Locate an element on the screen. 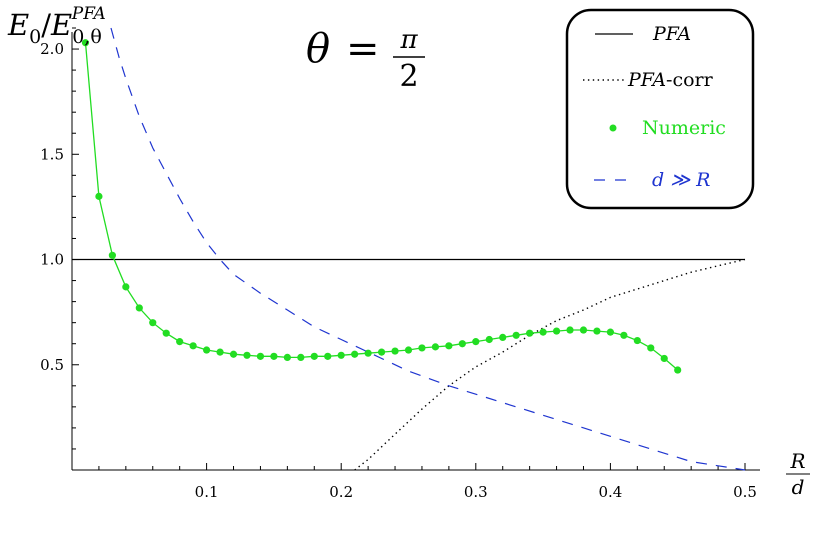 This screenshot has width=830, height=535. svg-text: π is located at coordinates (408, 40).